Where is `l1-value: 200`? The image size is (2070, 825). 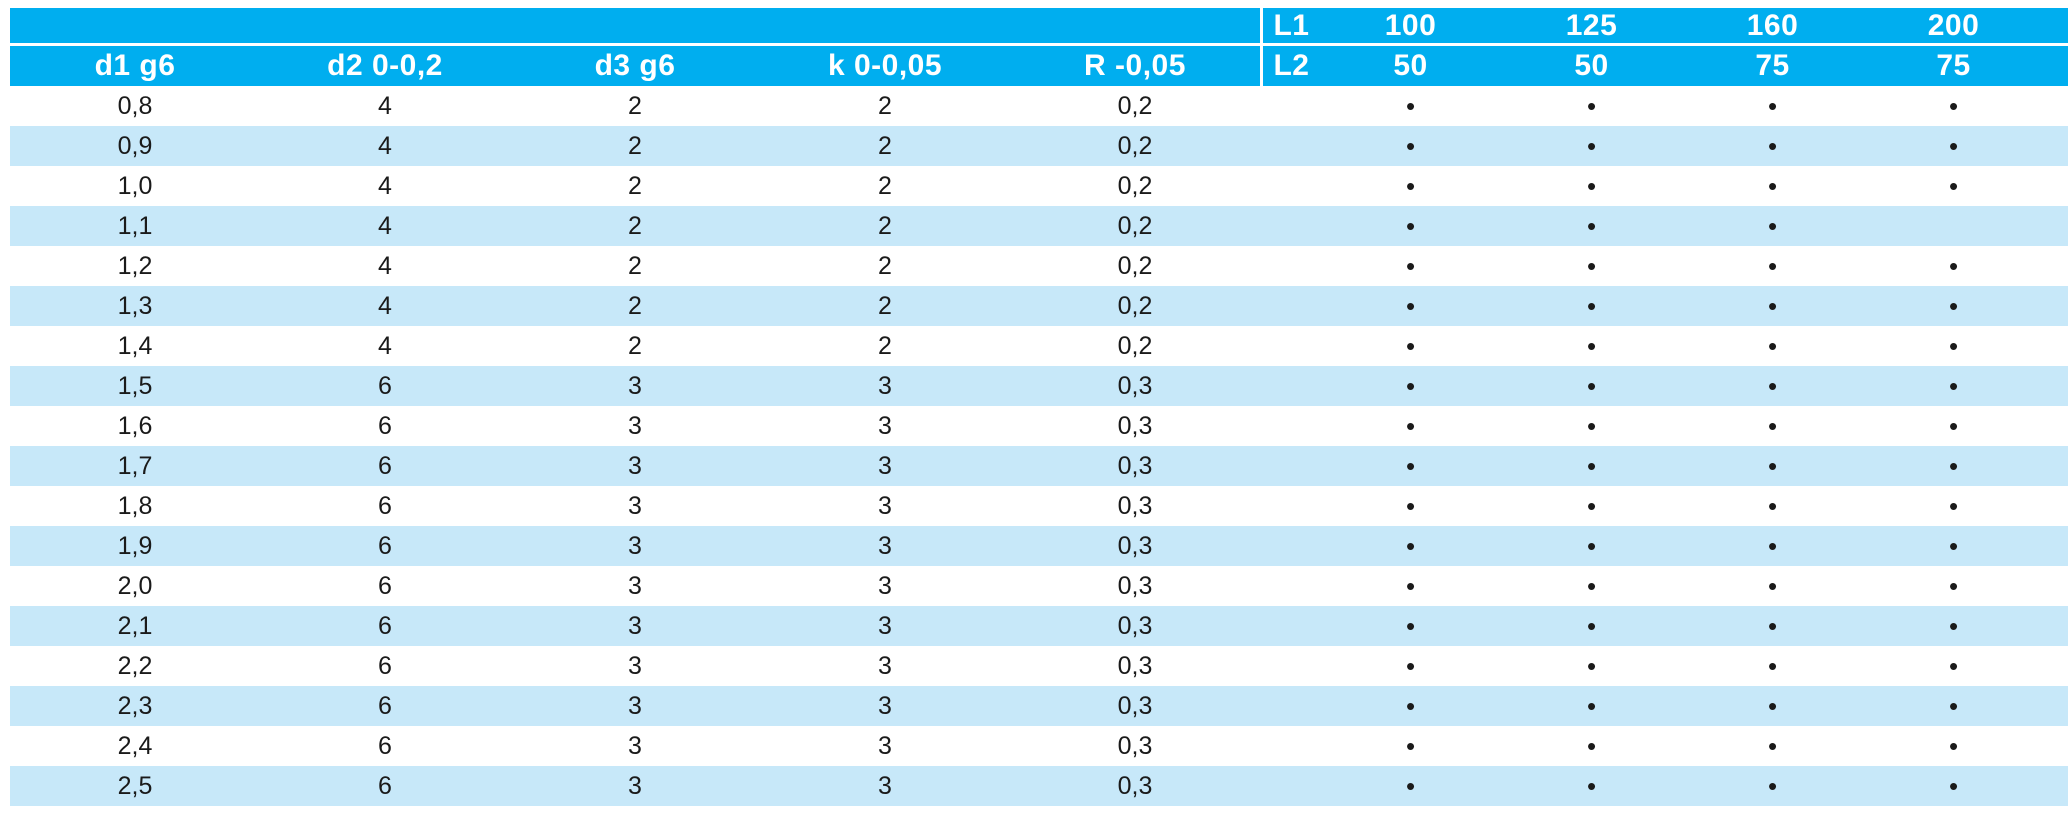
l1-value: 200 is located at coordinates (1953, 25).